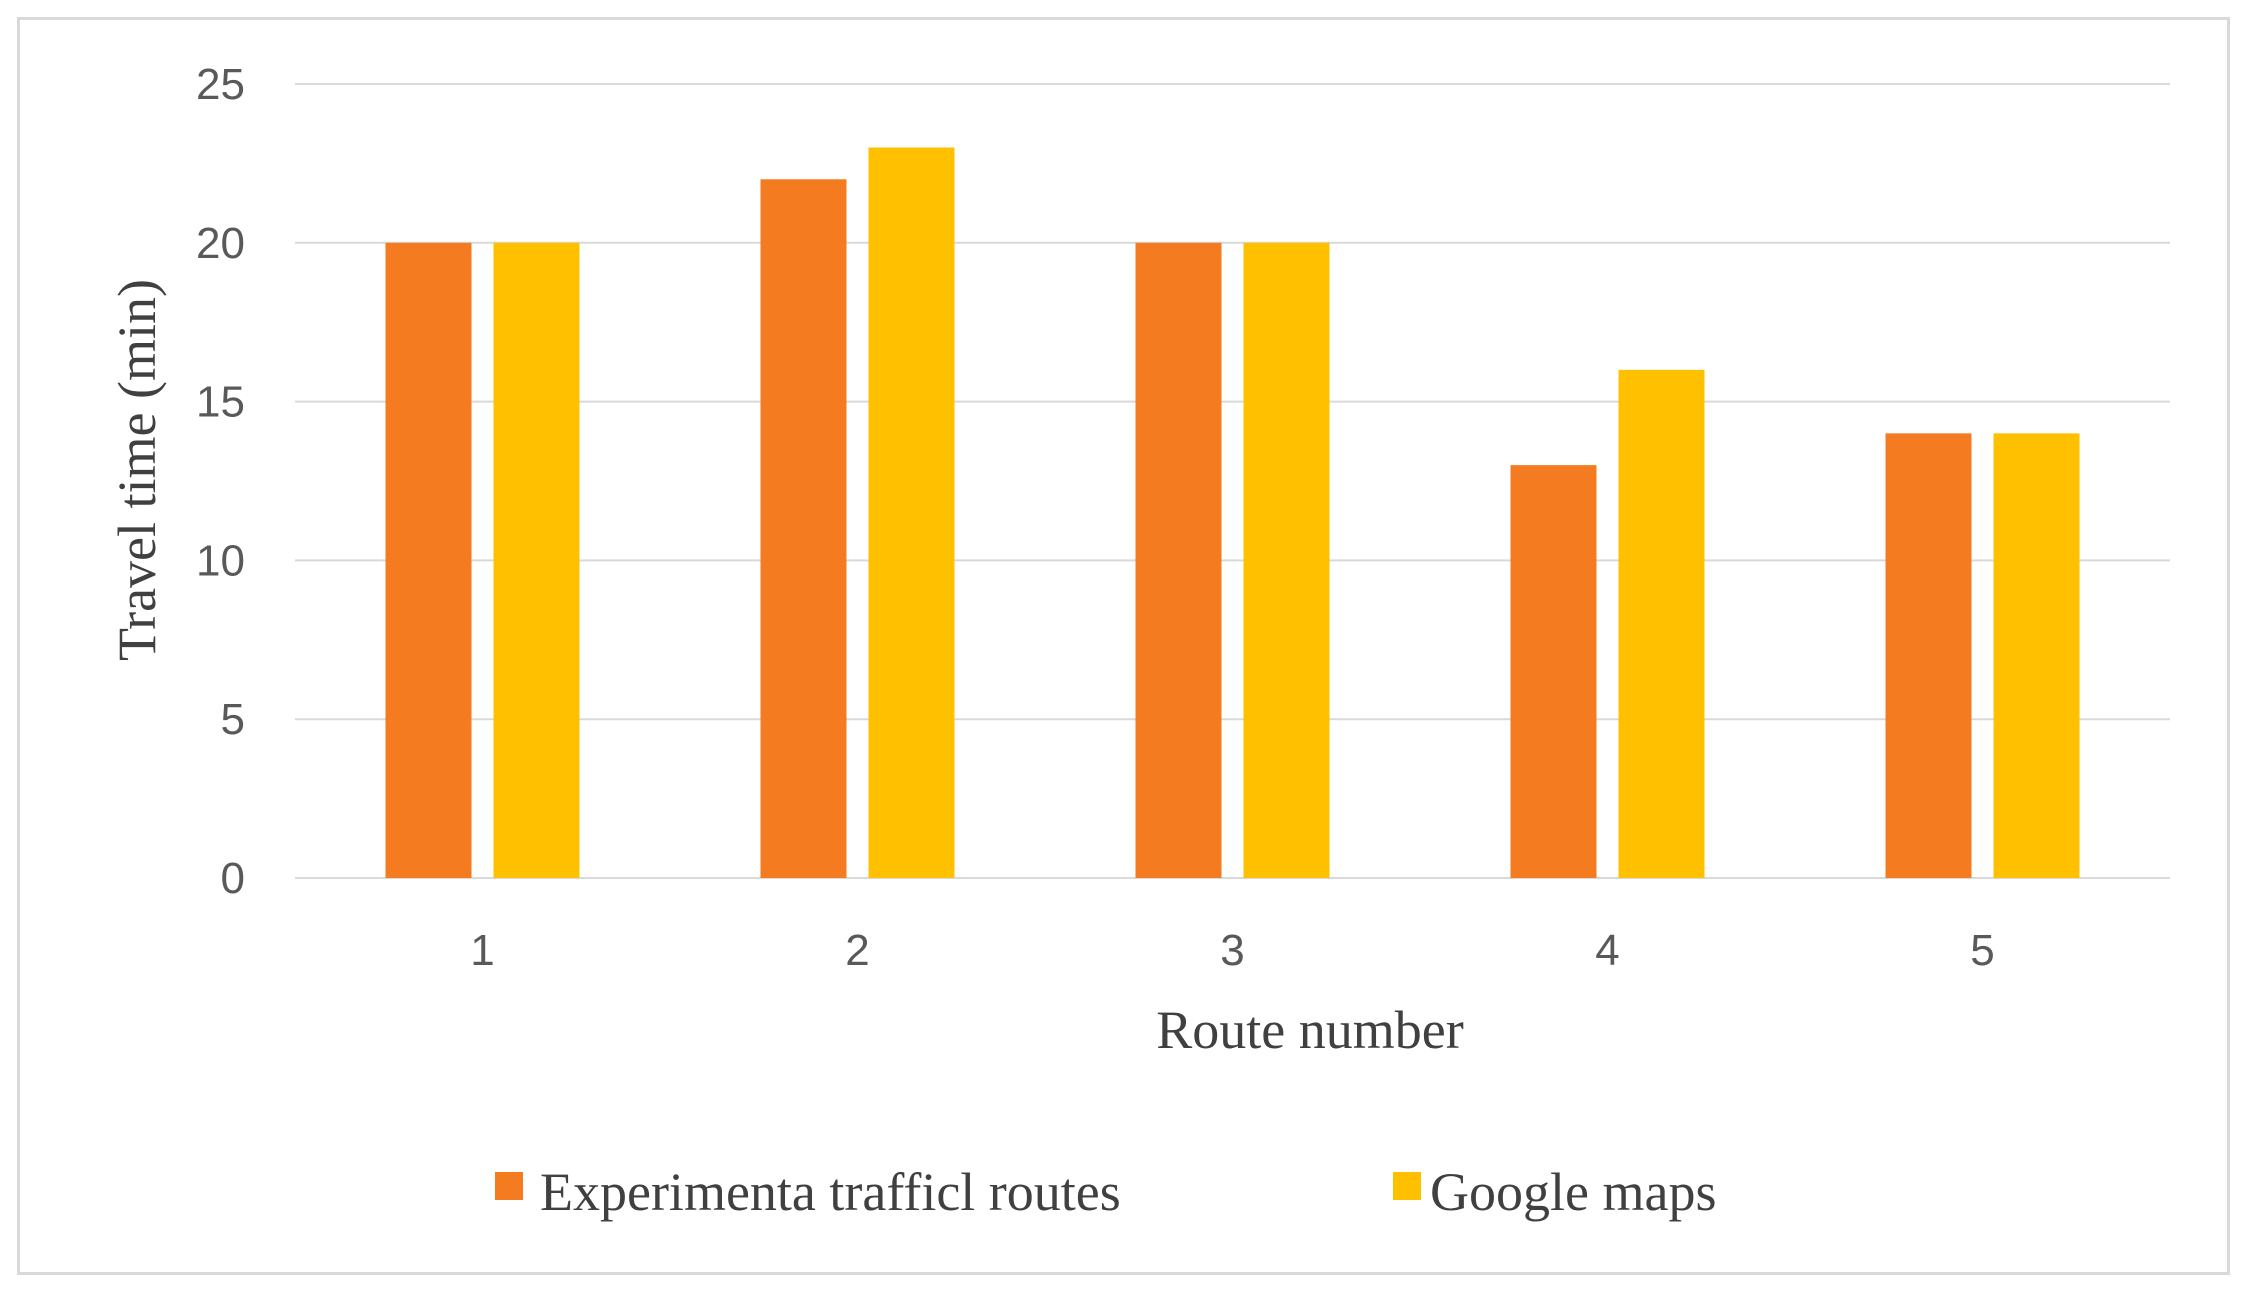 This screenshot has height=1297, width=2250. What do you see at coordinates (1982, 950) in the screenshot?
I see `x-tick-label: 5` at bounding box center [1982, 950].